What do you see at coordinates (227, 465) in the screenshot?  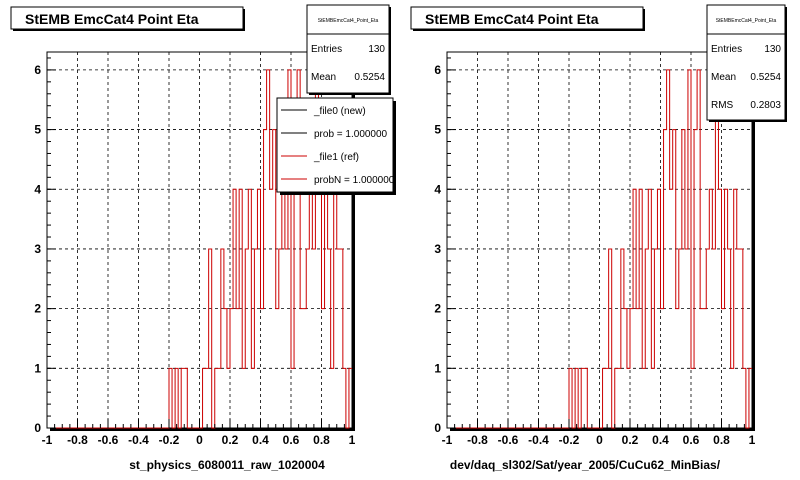 I see `x-axis-label: st_physics_6080011_raw_1020004` at bounding box center [227, 465].